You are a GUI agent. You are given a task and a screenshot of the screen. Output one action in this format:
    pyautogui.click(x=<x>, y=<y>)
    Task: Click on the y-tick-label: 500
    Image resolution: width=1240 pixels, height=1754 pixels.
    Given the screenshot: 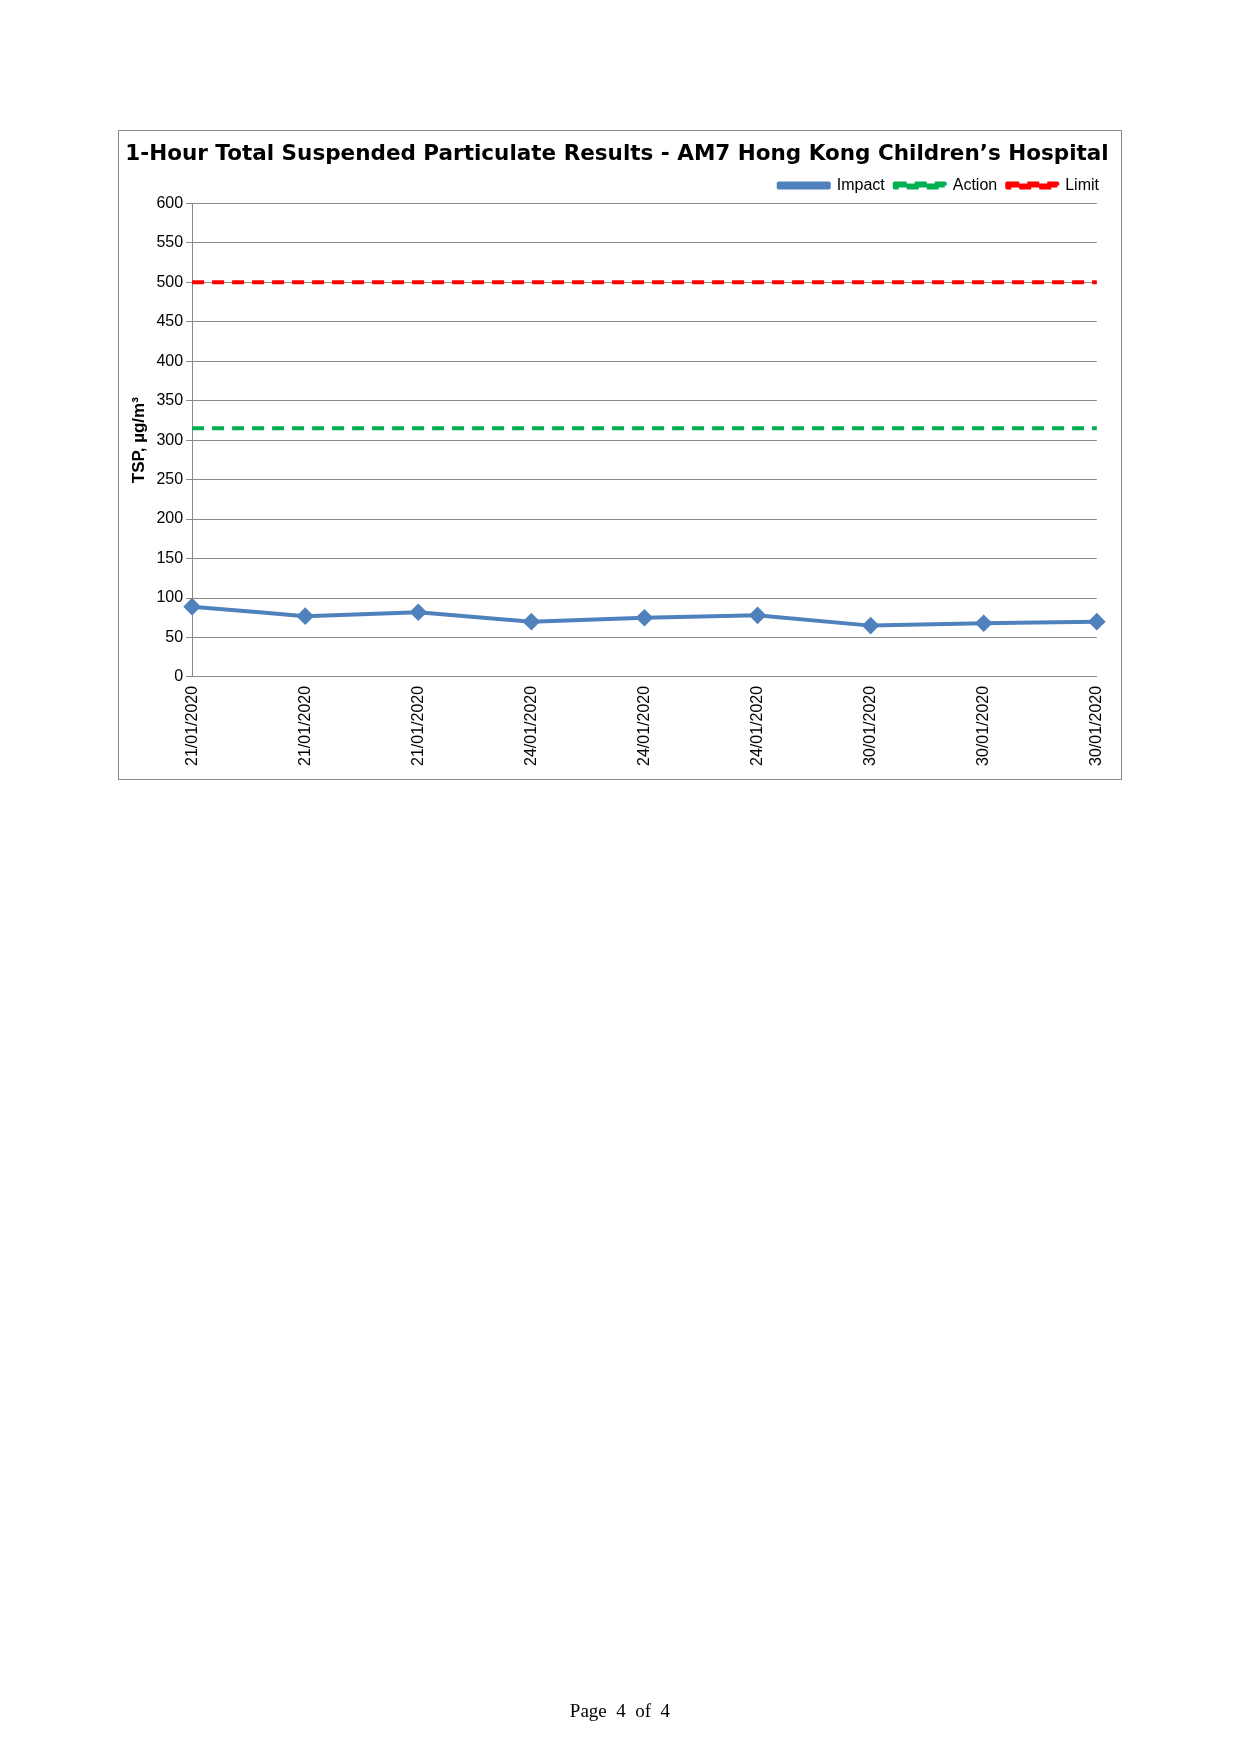 What is the action you would take?
    pyautogui.click(x=170, y=281)
    